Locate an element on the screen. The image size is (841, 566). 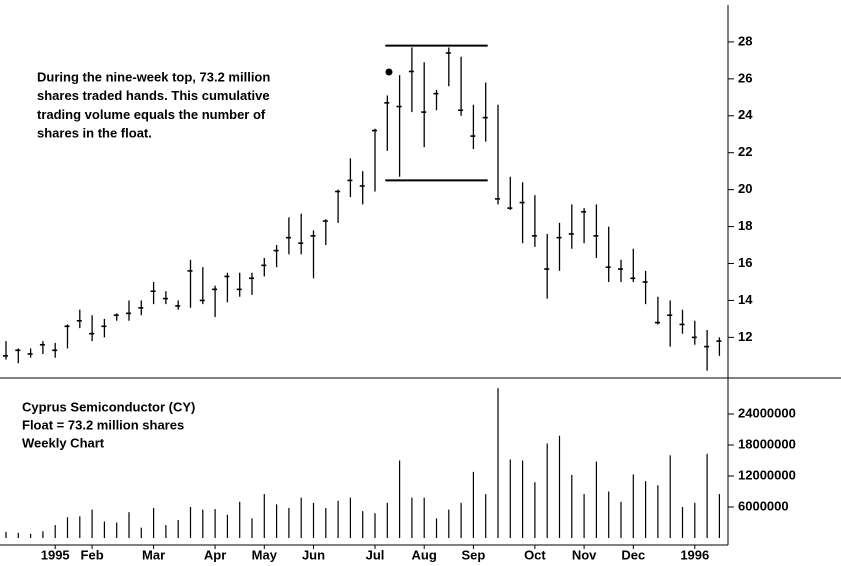
x-tick-label: Aug is located at coordinates (424, 554).